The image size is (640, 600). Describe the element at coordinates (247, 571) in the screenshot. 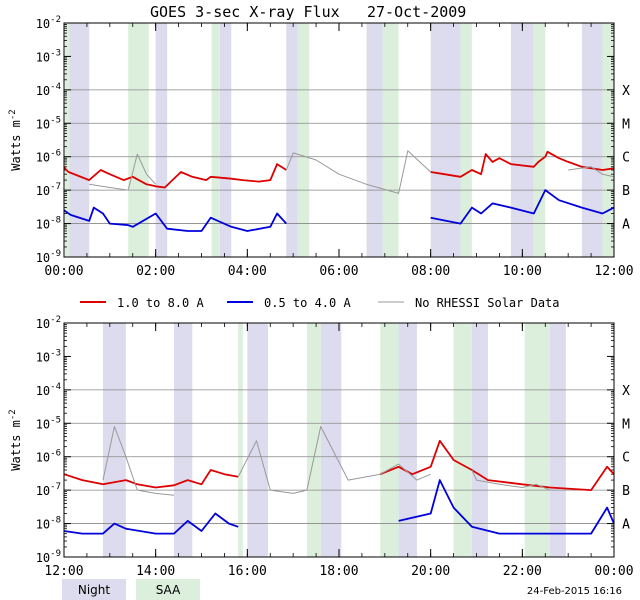

I see `x-tick-label: 16:00` at that location.